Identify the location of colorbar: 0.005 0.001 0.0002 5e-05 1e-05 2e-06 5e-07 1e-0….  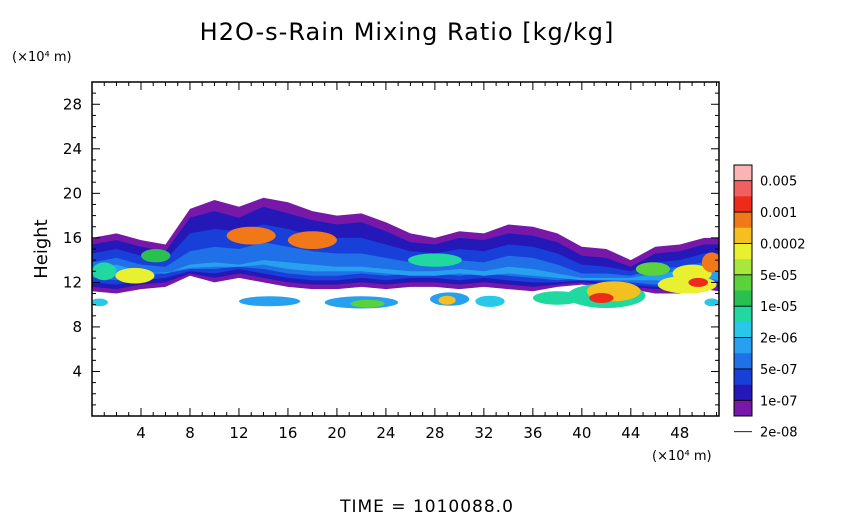
(769, 302).